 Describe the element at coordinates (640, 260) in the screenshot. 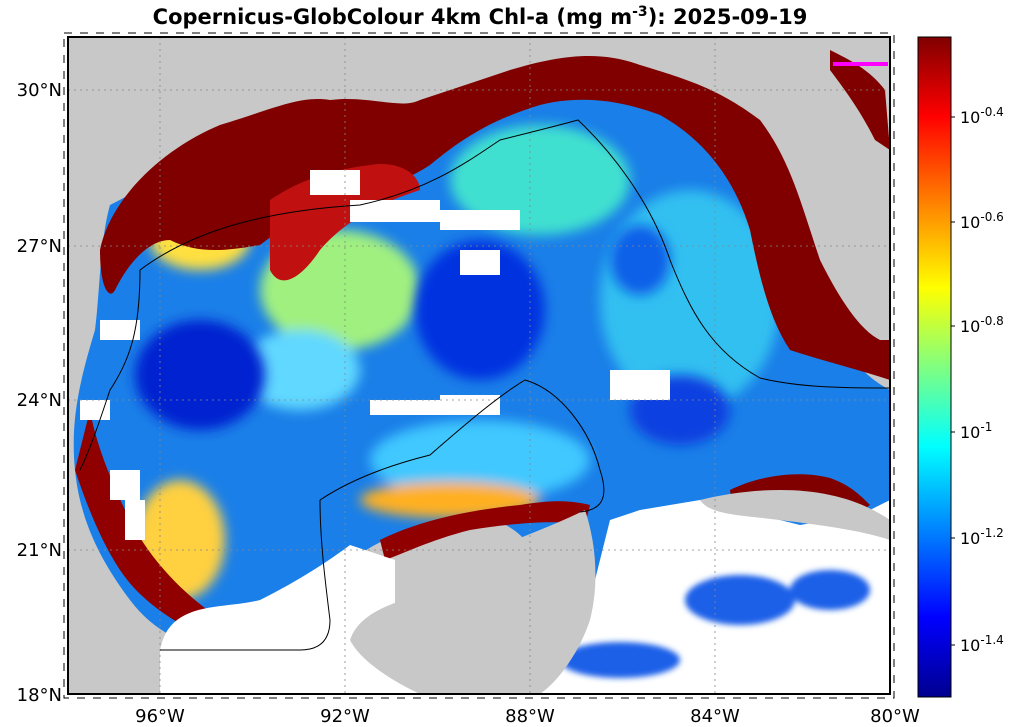

I see `chl-blue-eddy-ne` at that location.